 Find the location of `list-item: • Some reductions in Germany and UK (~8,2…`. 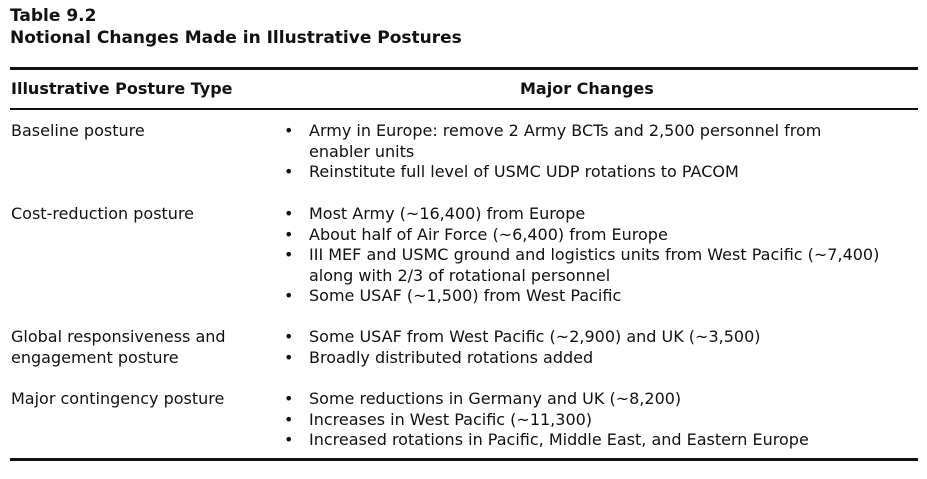

list-item: • Some reductions in Germany and UK (~8,2… is located at coordinates (584, 399).